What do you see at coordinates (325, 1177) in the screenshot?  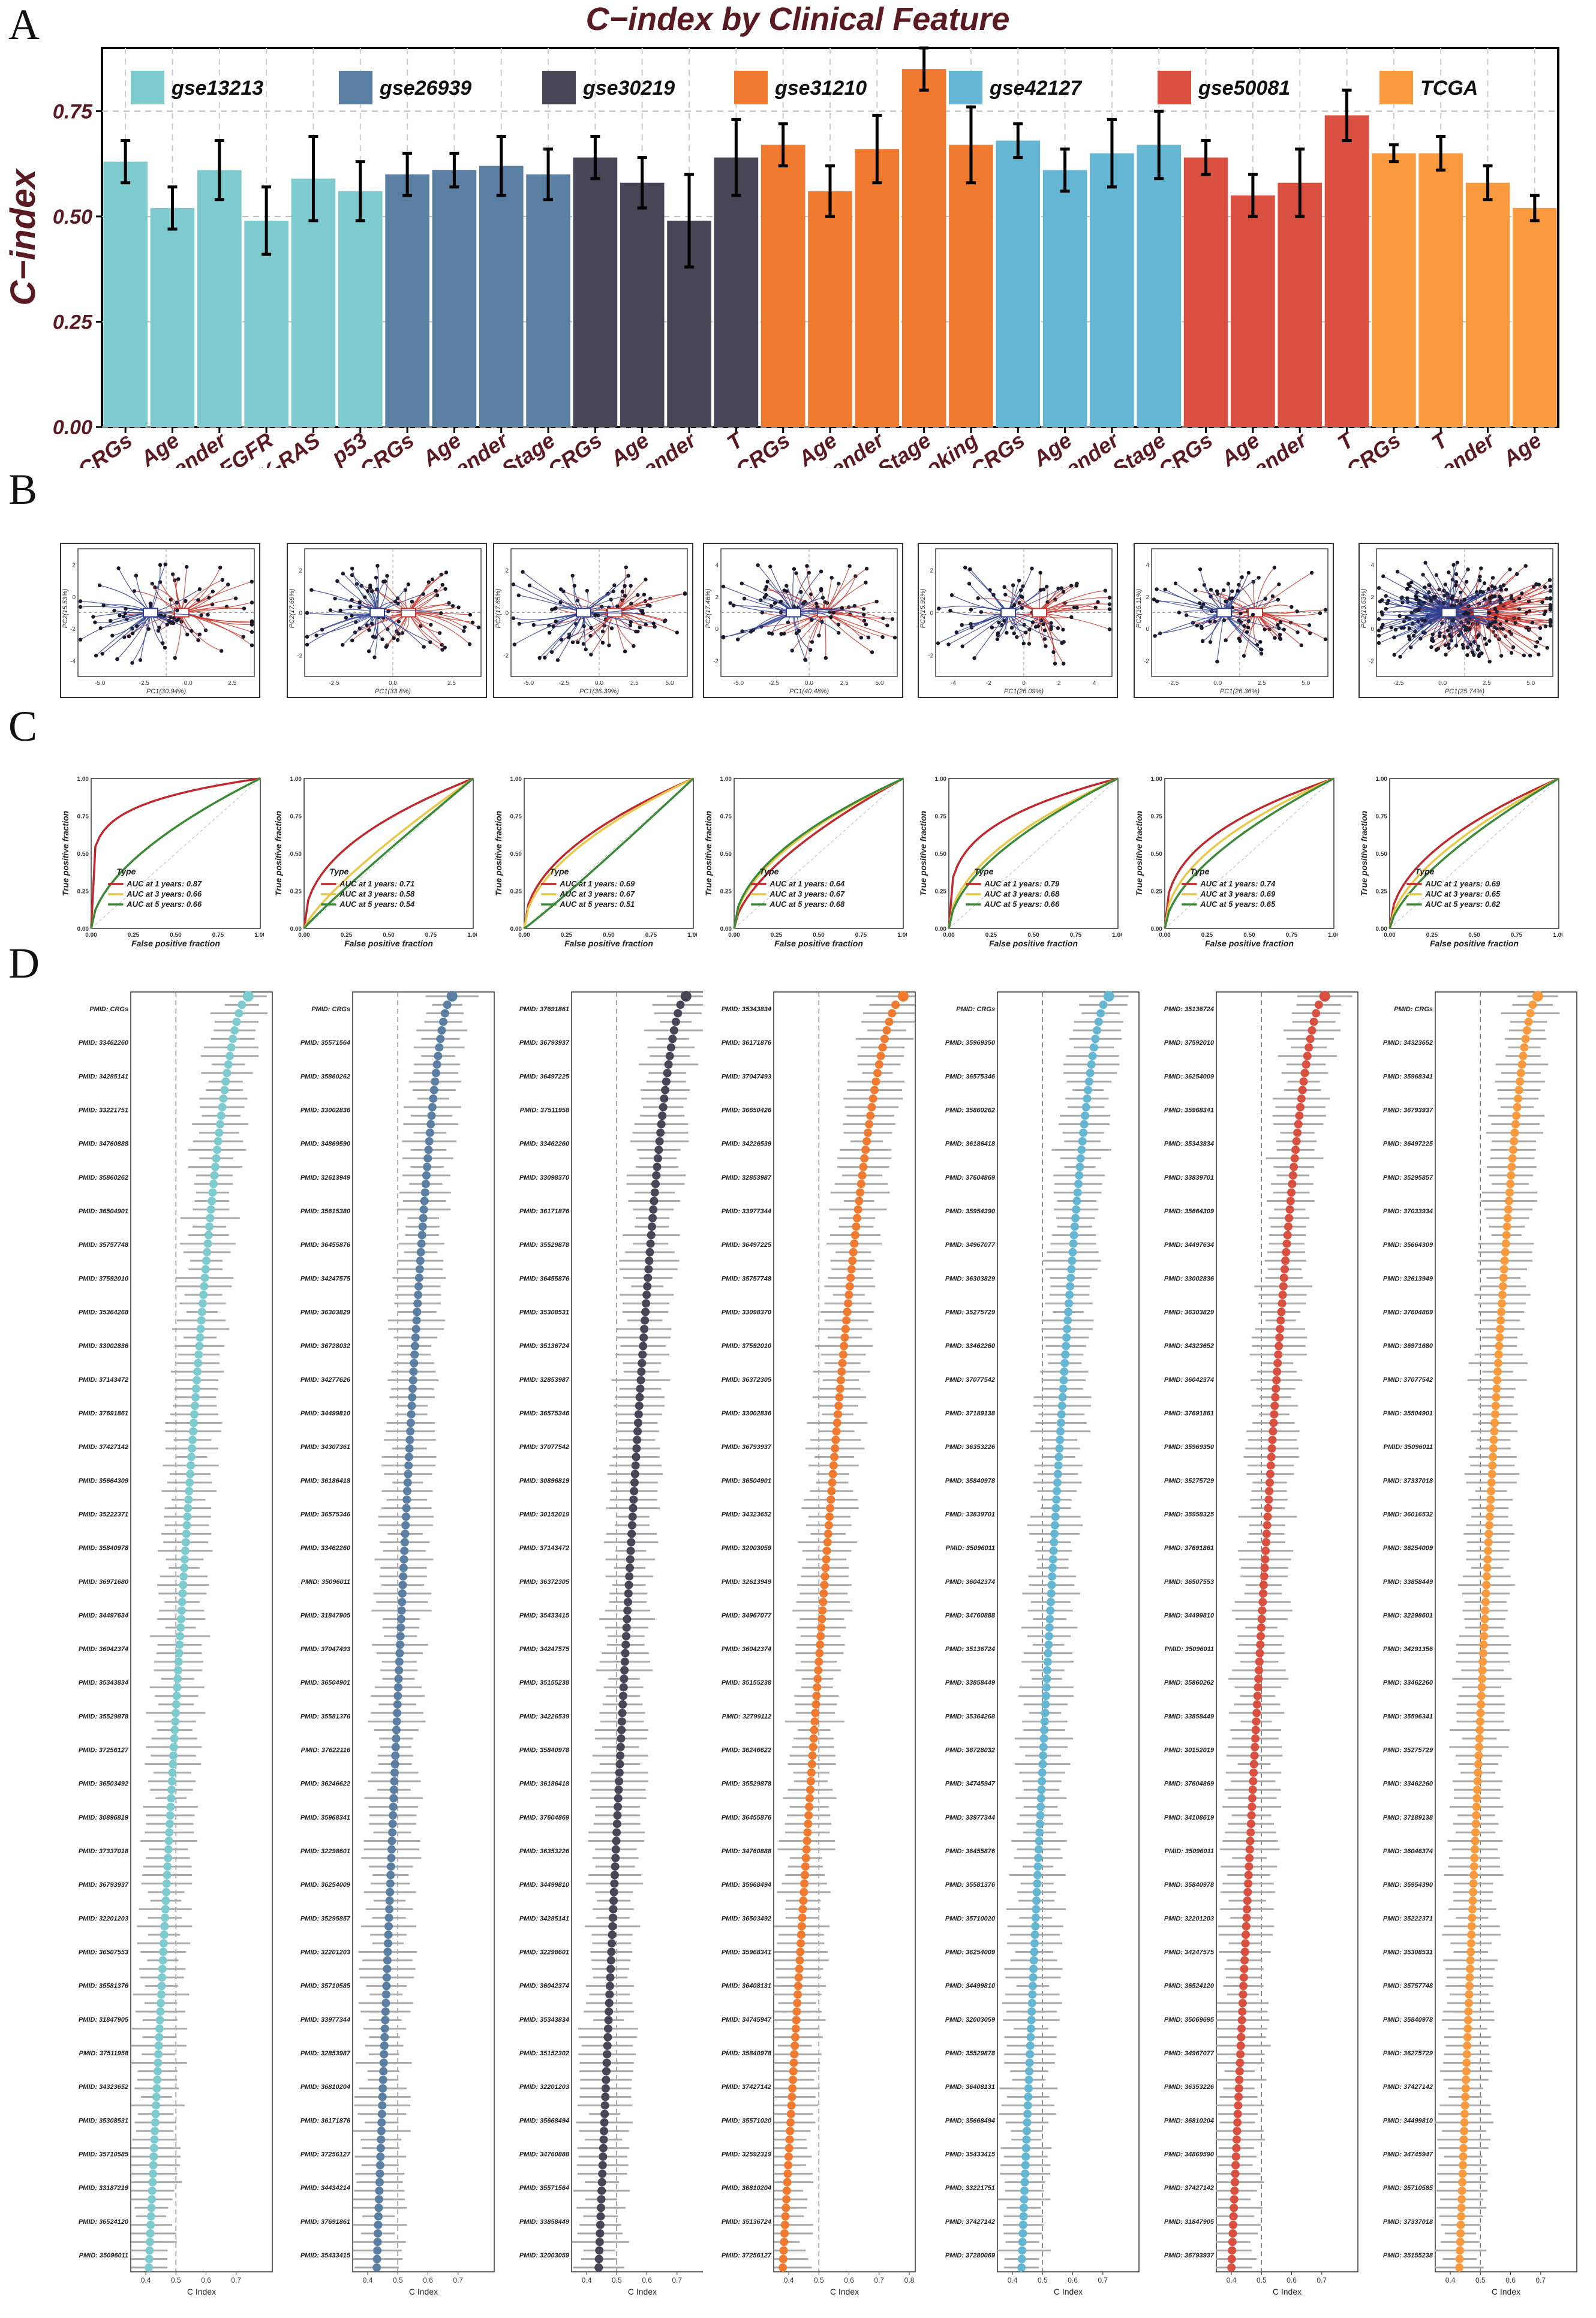 I see `forest-row-label: PMID: 32613949` at bounding box center [325, 1177].